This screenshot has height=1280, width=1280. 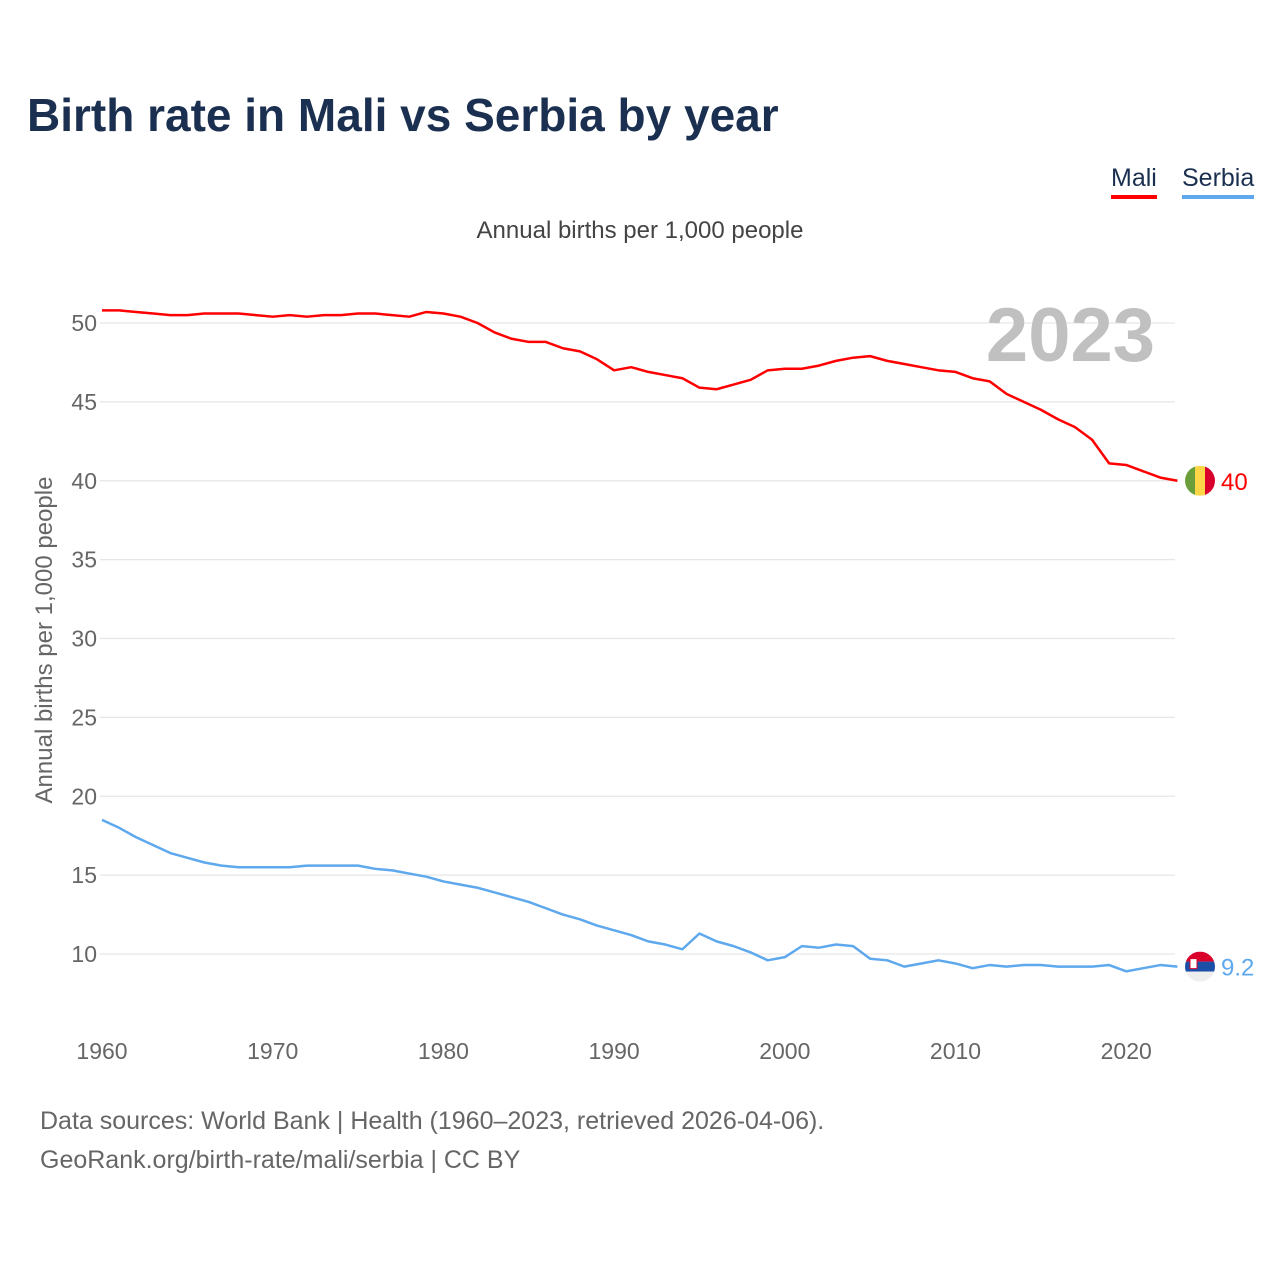 What do you see at coordinates (44, 640) in the screenshot?
I see `y-axis-label: Annual births per 1,000 people` at bounding box center [44, 640].